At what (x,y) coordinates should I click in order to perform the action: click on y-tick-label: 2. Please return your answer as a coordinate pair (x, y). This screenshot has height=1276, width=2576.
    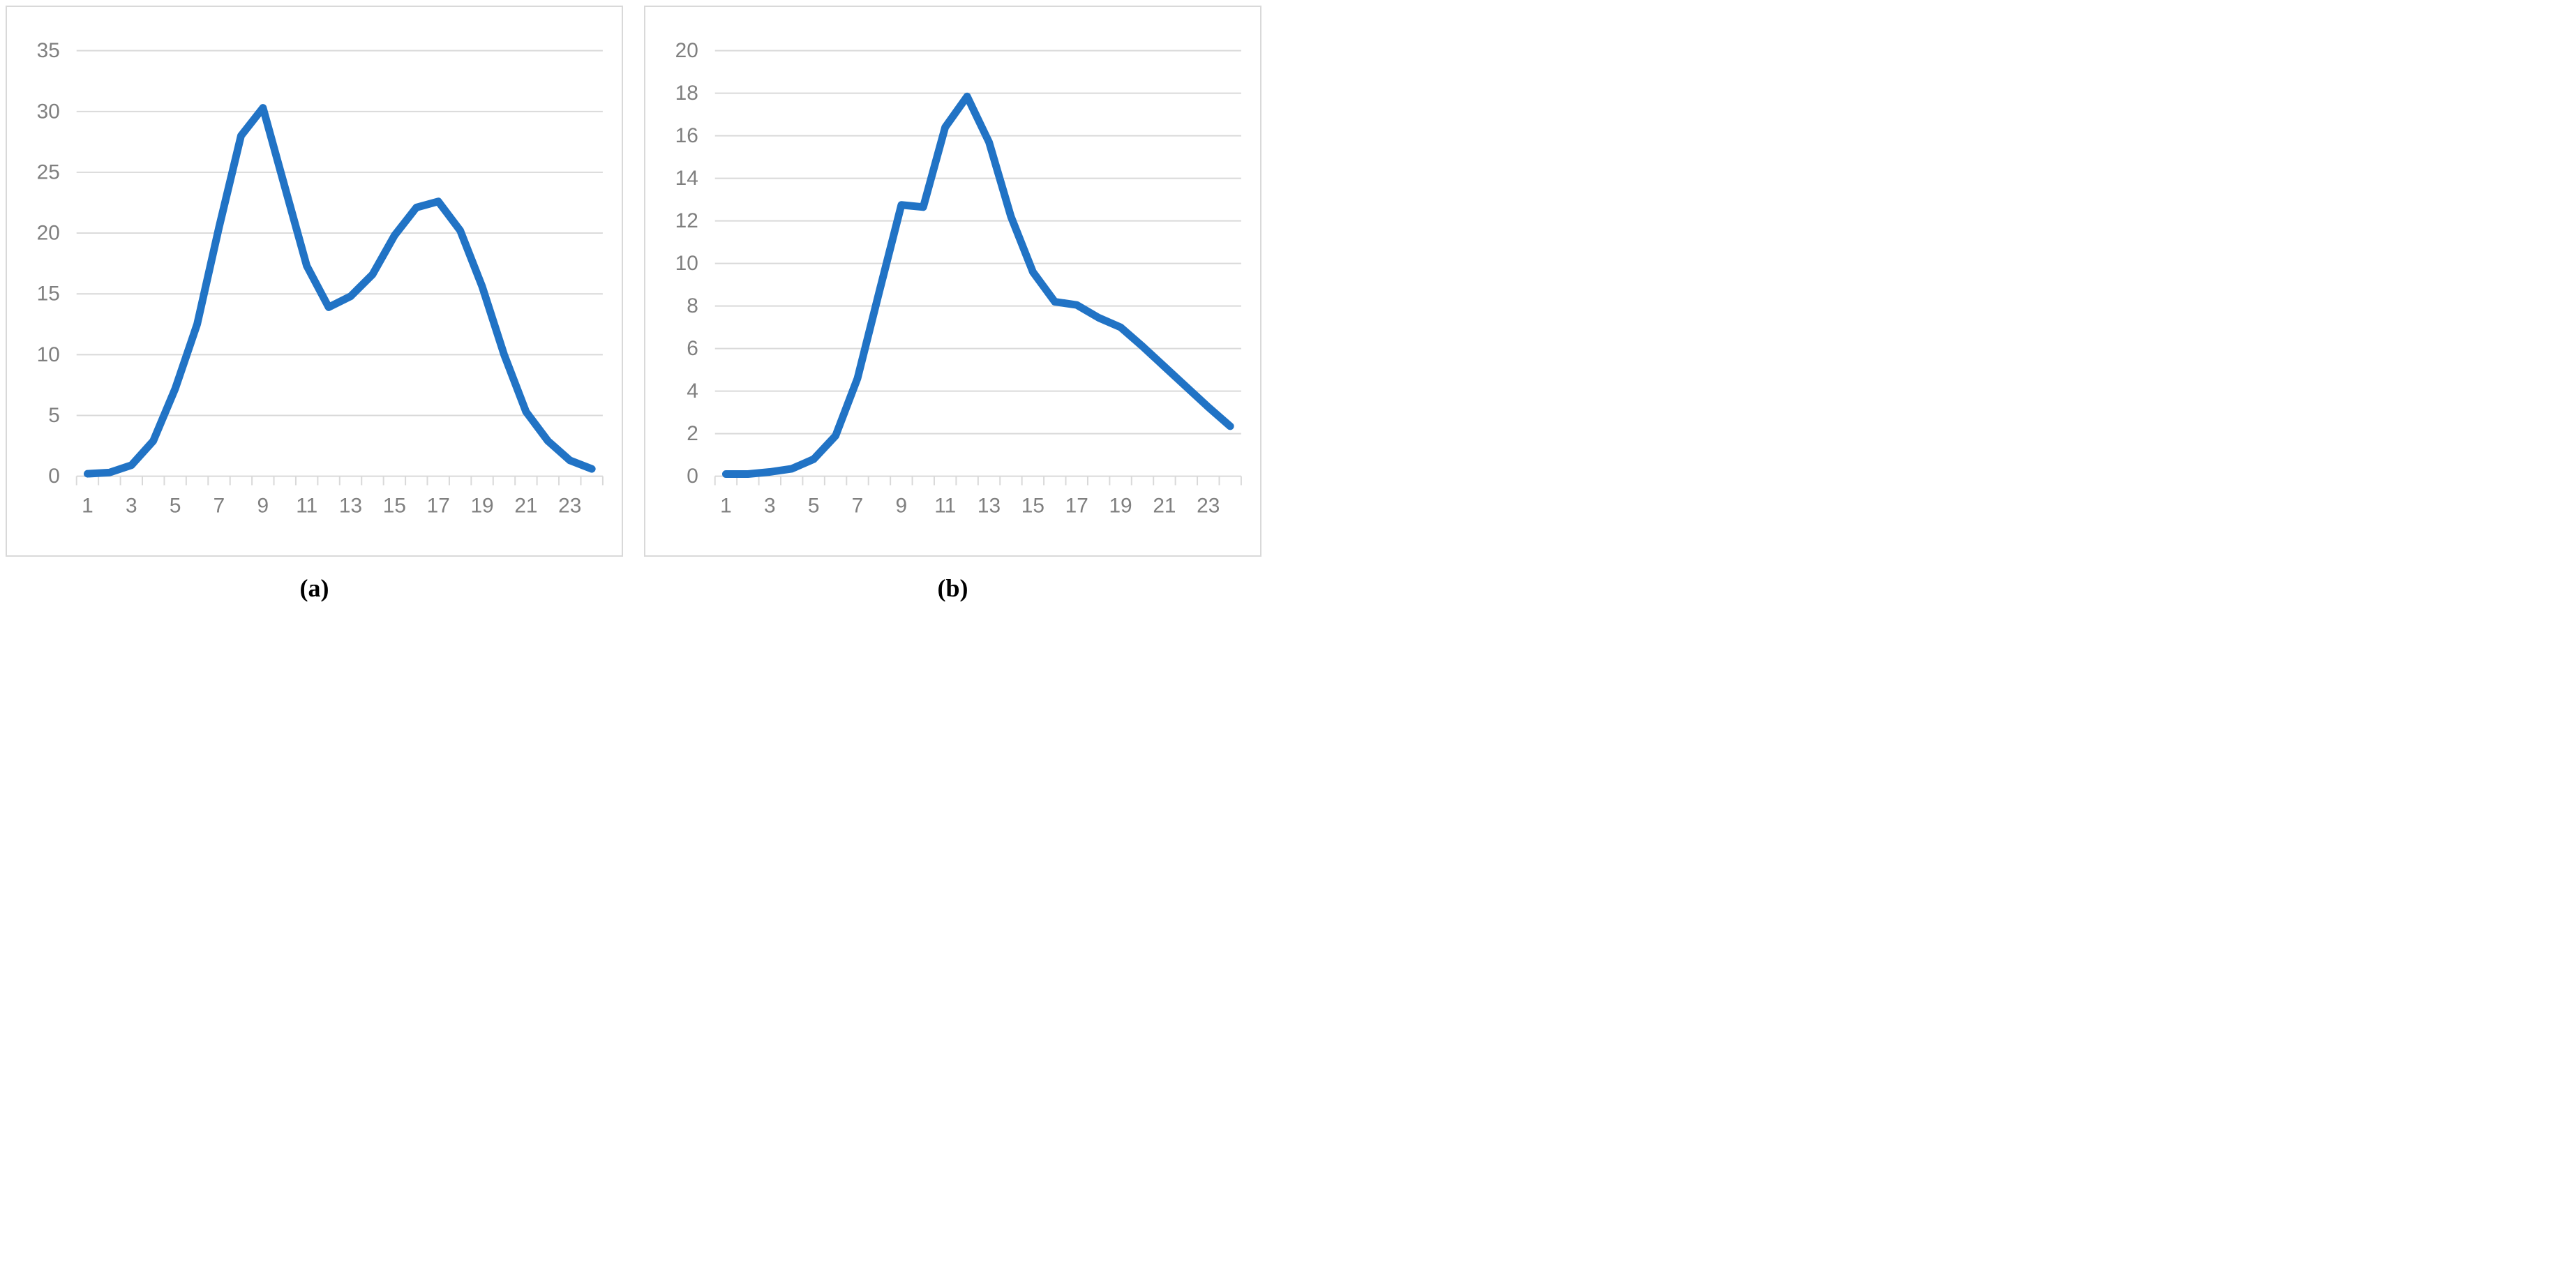
    Looking at the image, I should click on (692, 433).